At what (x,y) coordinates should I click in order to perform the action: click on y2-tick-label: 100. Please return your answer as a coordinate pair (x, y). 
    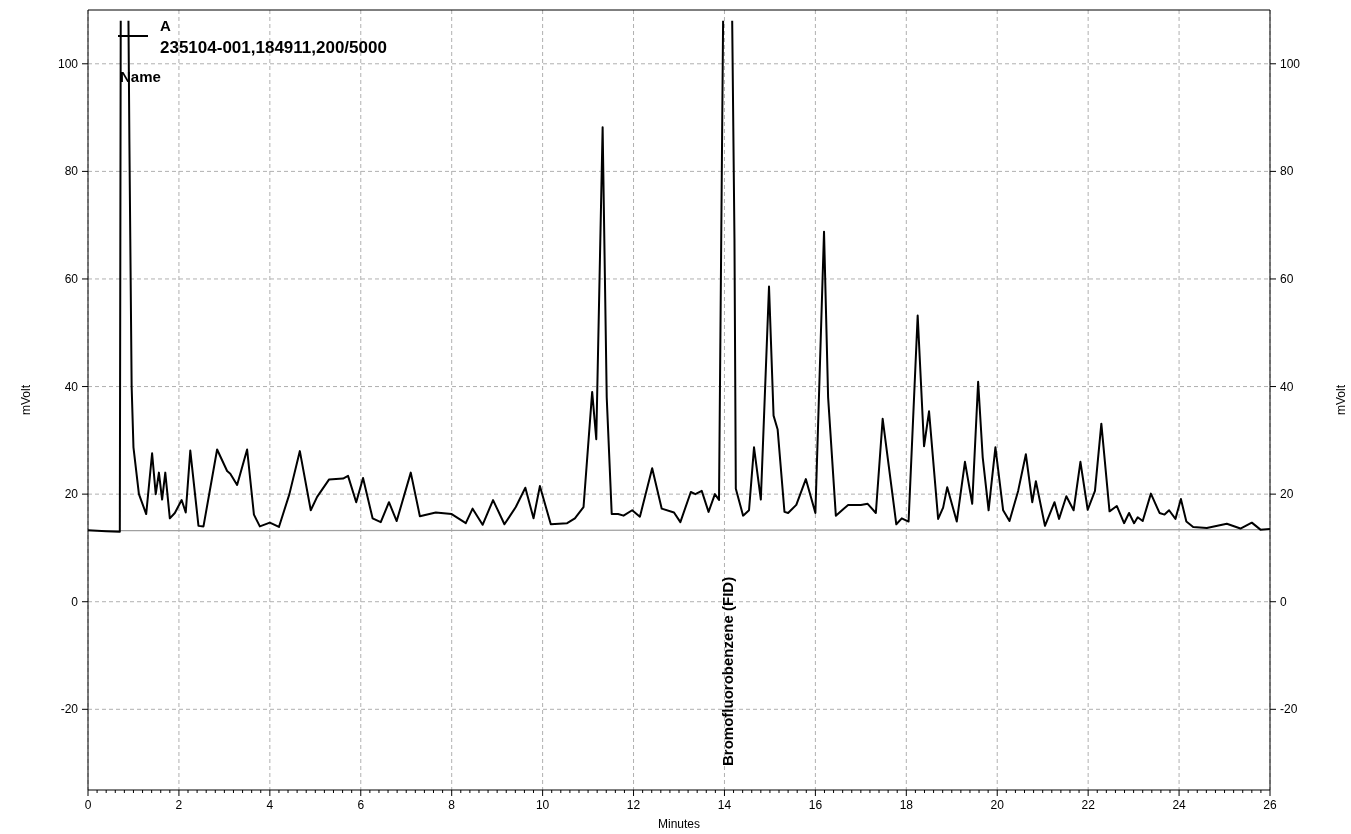
    Looking at the image, I should click on (1290, 63).